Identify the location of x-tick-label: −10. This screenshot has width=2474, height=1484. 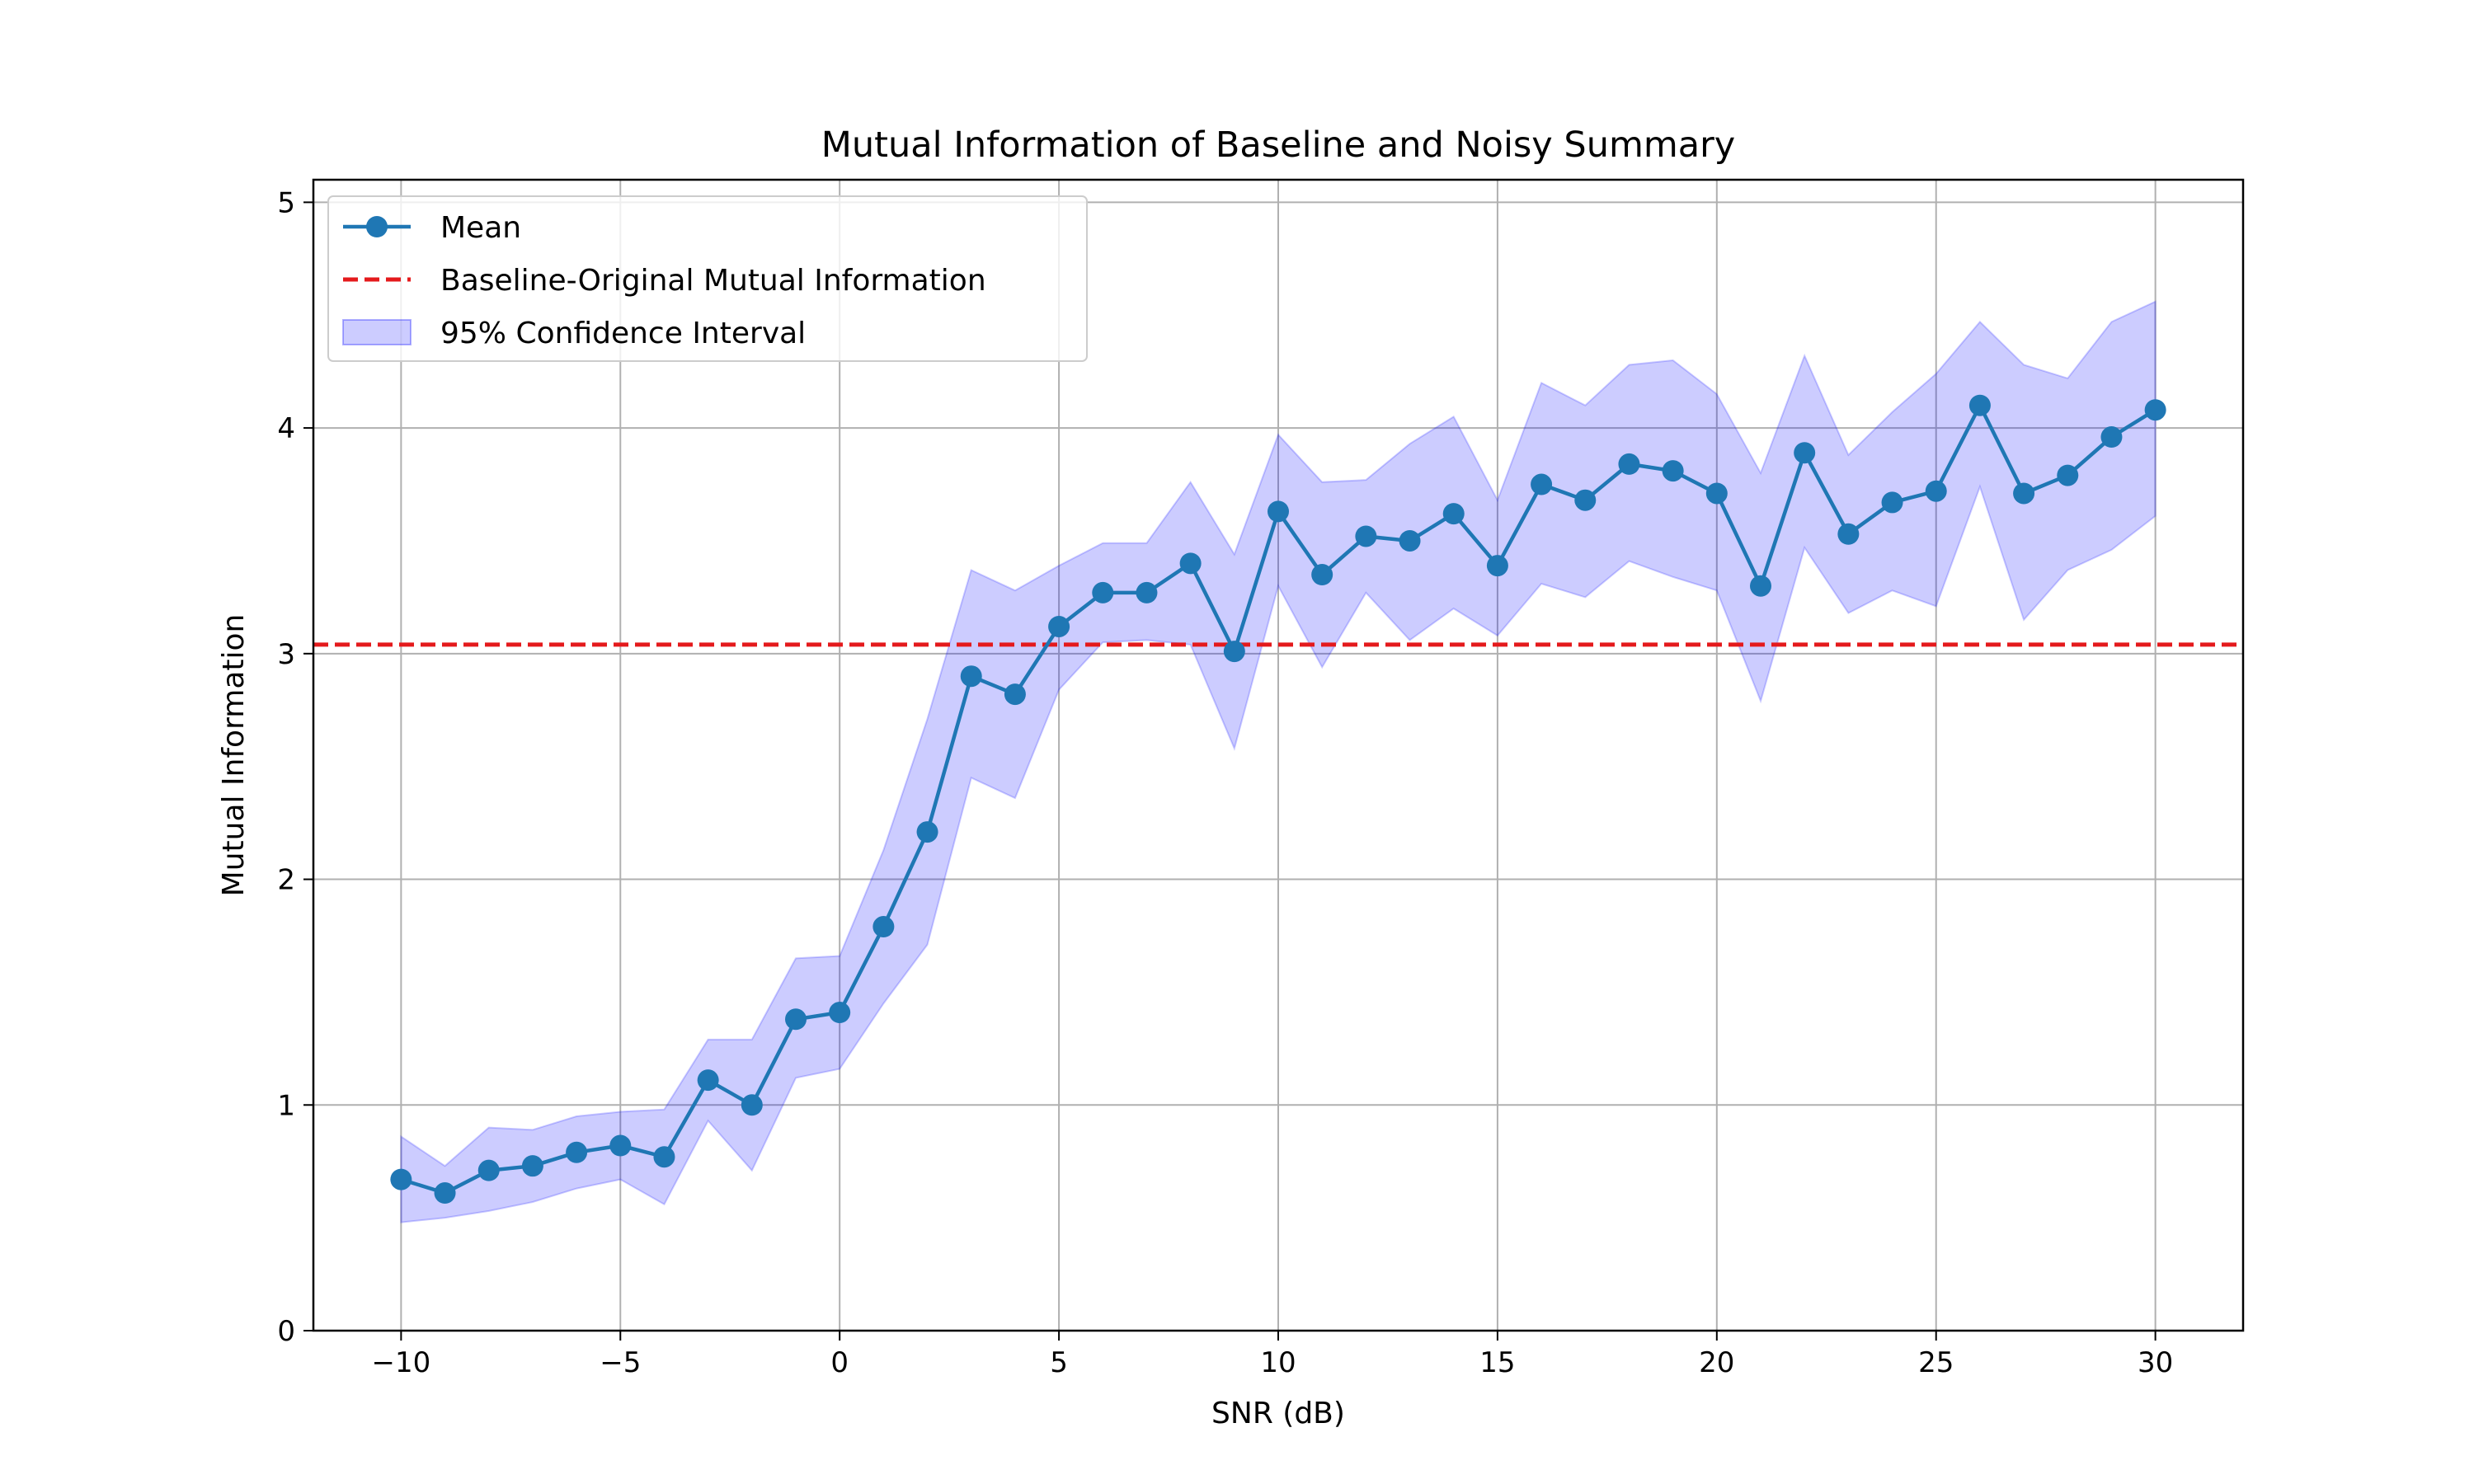
(400, 1362).